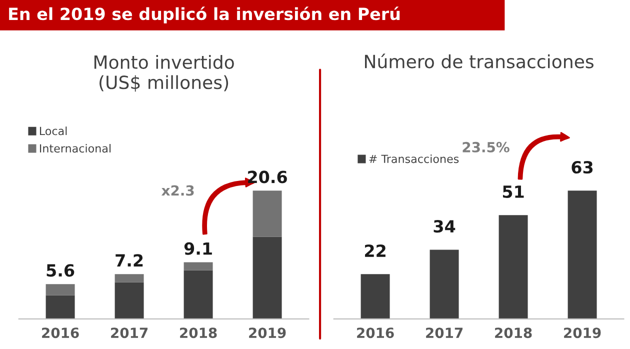  I want to click on chart-title: Monto invertido (US$ millones), so click(164, 73).